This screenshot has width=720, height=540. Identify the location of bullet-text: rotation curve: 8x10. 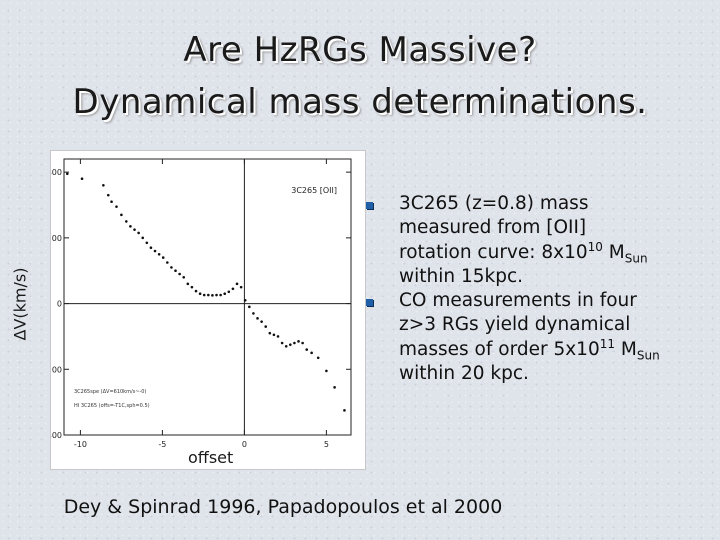
(493, 252).